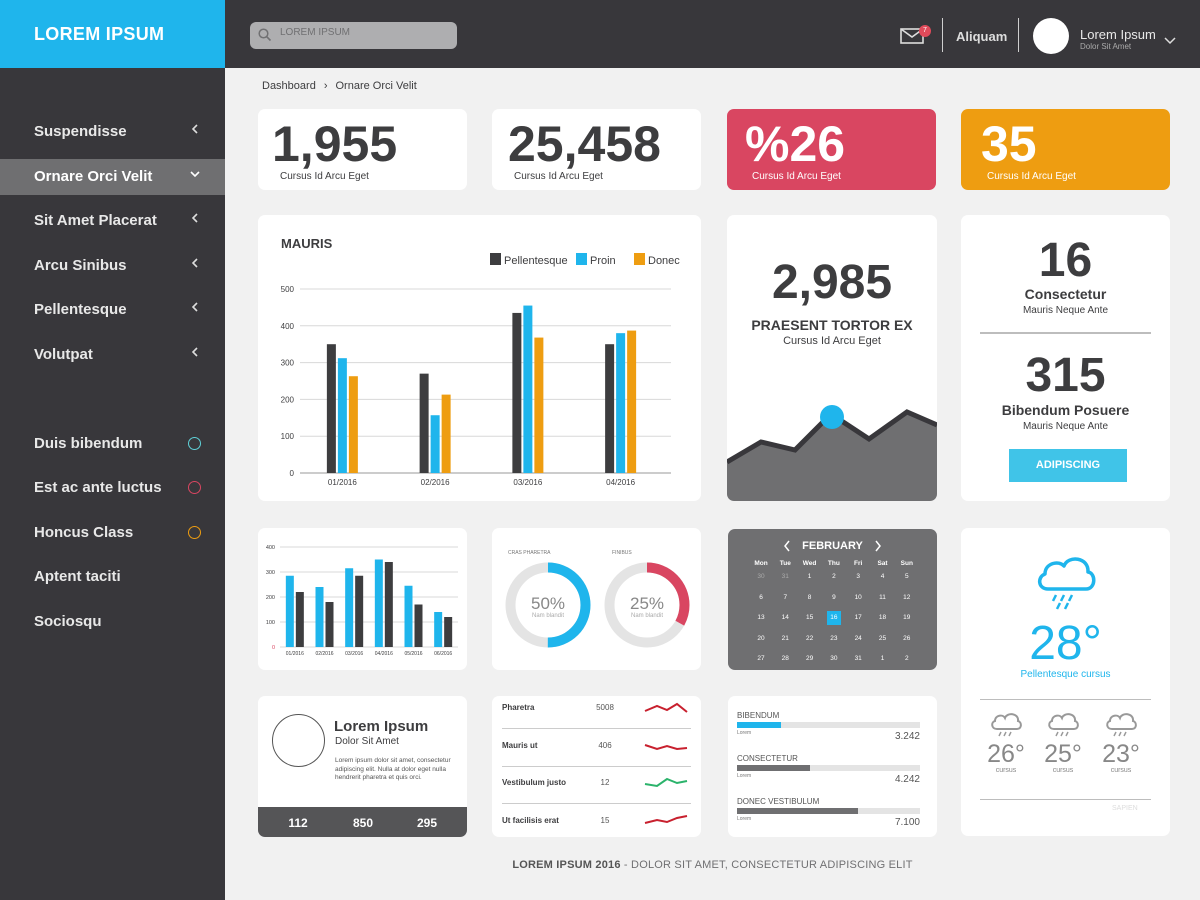 The height and width of the screenshot is (900, 1200). I want to click on calendar-day: 11, so click(882, 597).